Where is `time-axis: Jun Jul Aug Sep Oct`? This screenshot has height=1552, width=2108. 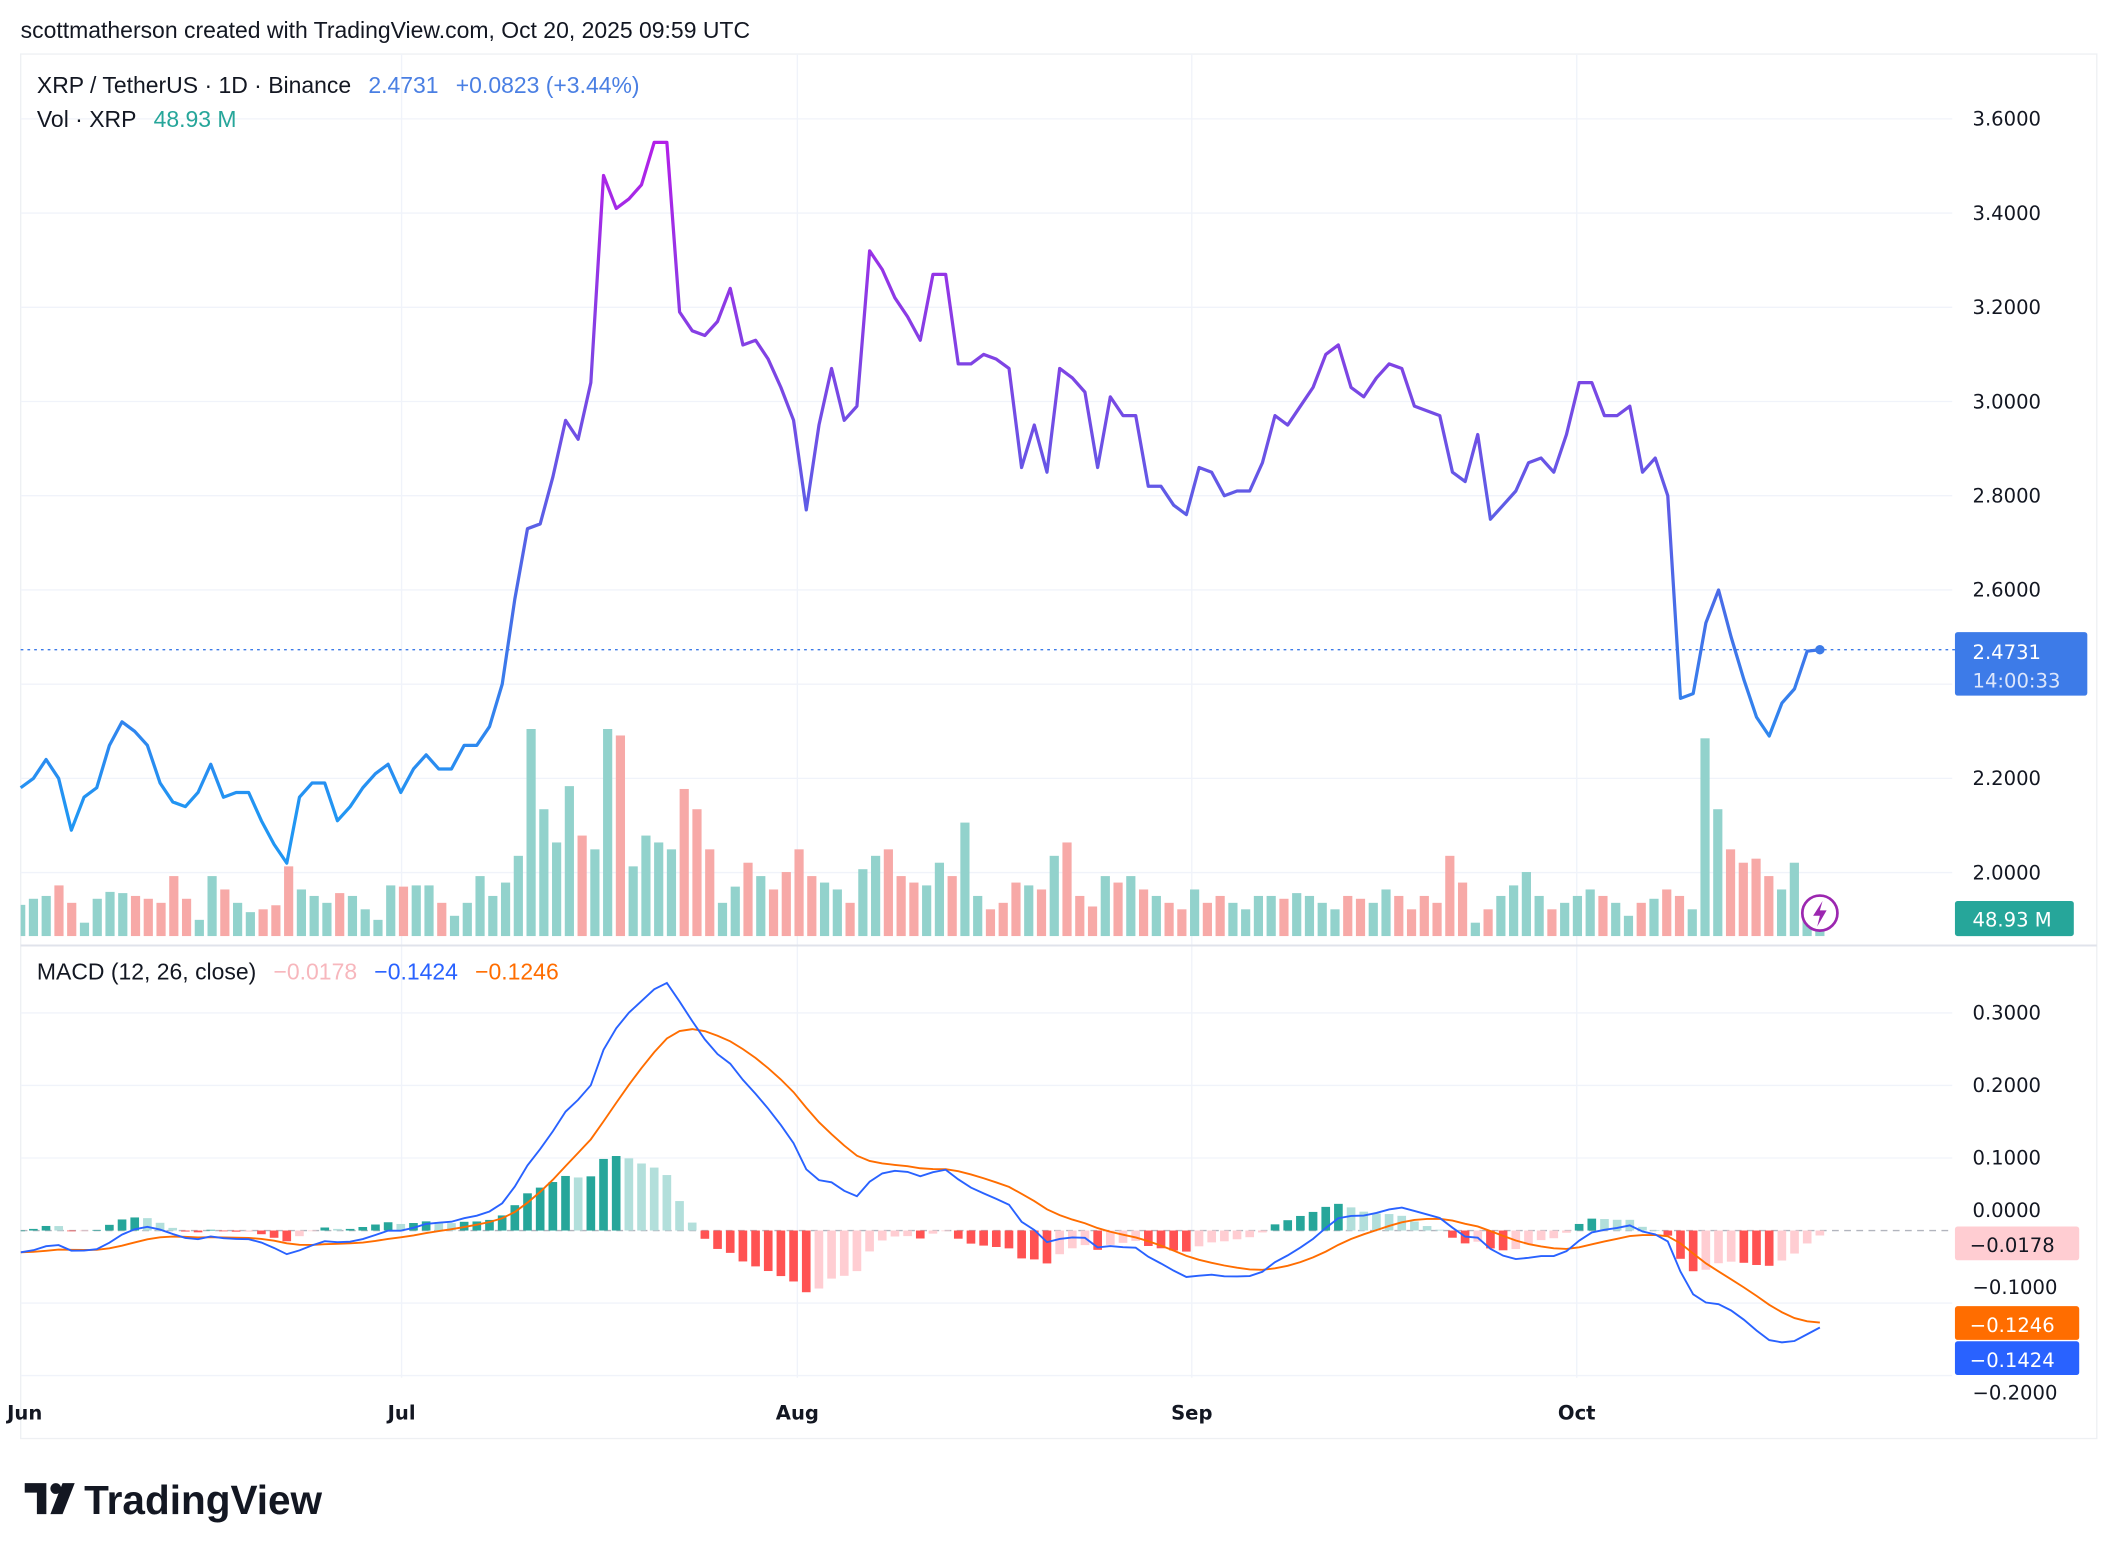 time-axis: Jun Jul Aug Sep Oct is located at coordinates (800, 1413).